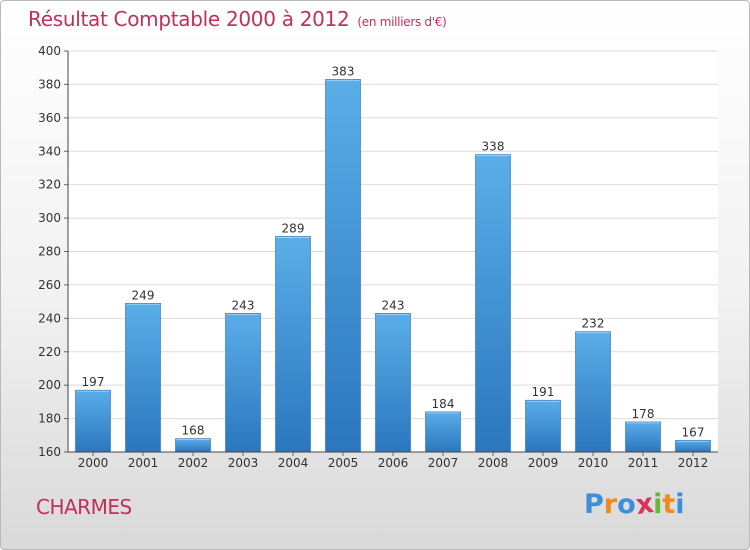 This screenshot has width=750, height=550. Describe the element at coordinates (443, 432) in the screenshot. I see `bar-2007` at that location.